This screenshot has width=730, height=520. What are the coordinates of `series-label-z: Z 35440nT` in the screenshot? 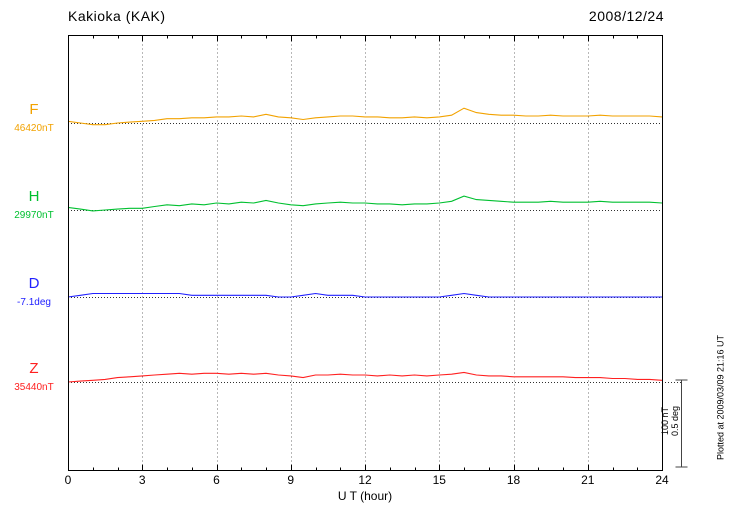 It's located at (34, 377).